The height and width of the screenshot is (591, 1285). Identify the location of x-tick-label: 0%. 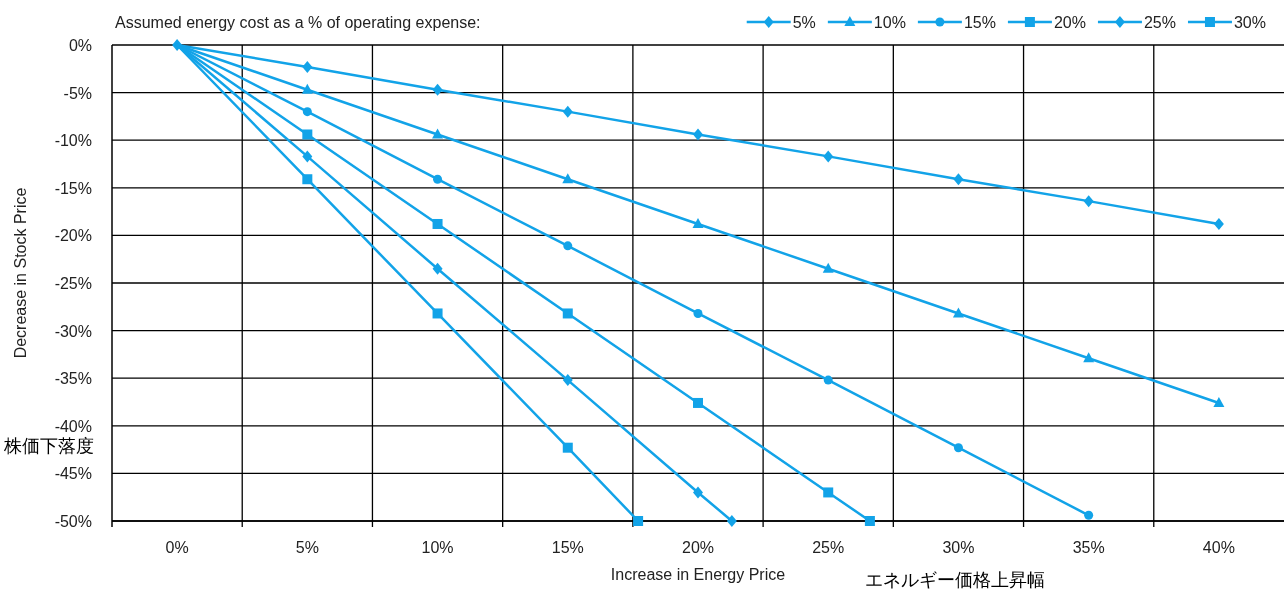
(177, 547).